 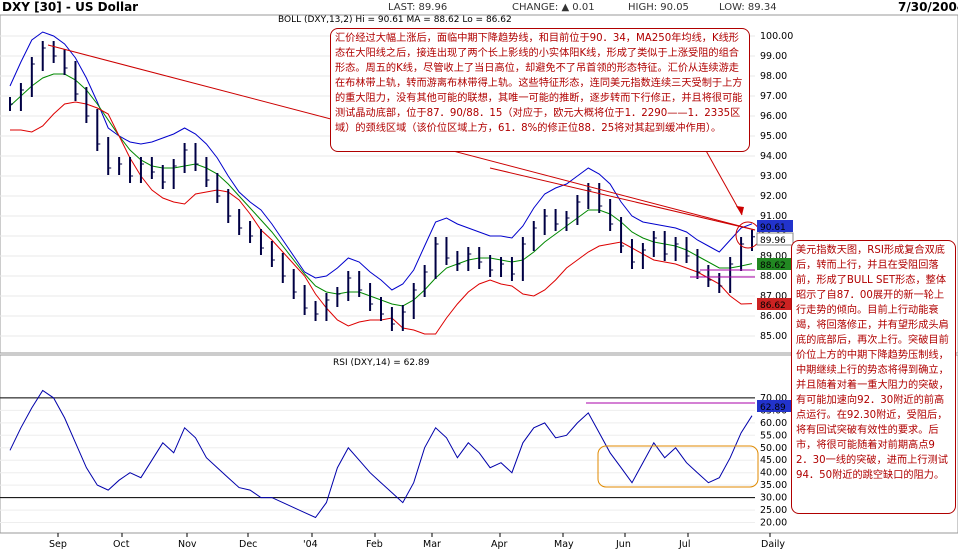 I want to click on price-tick-label: 97.00, so click(x=773, y=96).